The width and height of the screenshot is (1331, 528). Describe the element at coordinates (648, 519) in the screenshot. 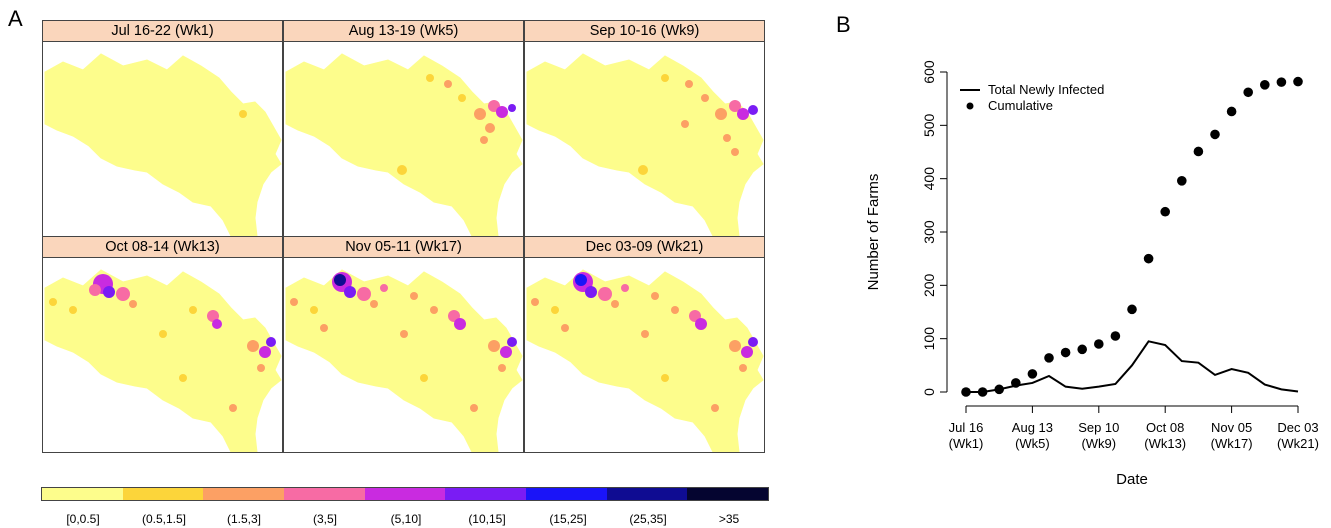

I see `legend-label: (25,35]` at that location.